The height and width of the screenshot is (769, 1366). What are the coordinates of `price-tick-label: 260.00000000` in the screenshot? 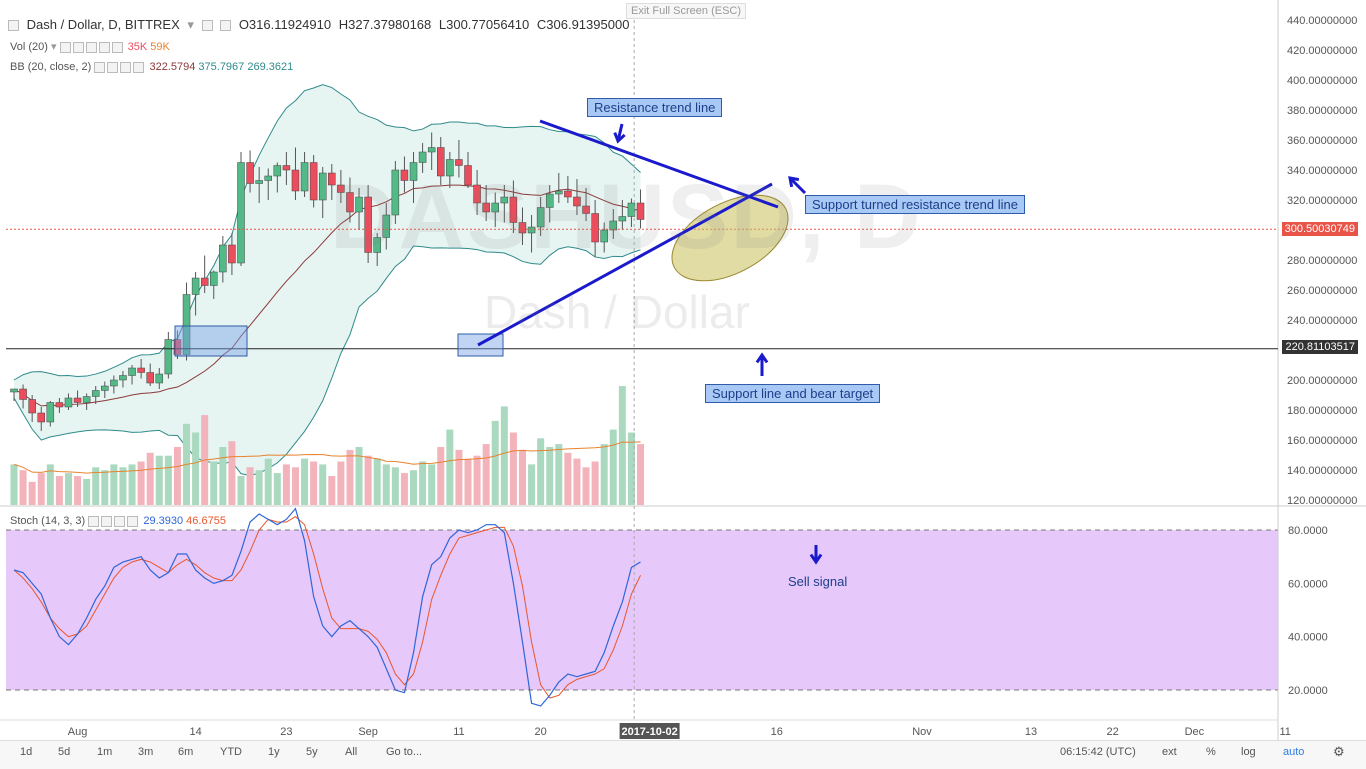 It's located at (1322, 291).